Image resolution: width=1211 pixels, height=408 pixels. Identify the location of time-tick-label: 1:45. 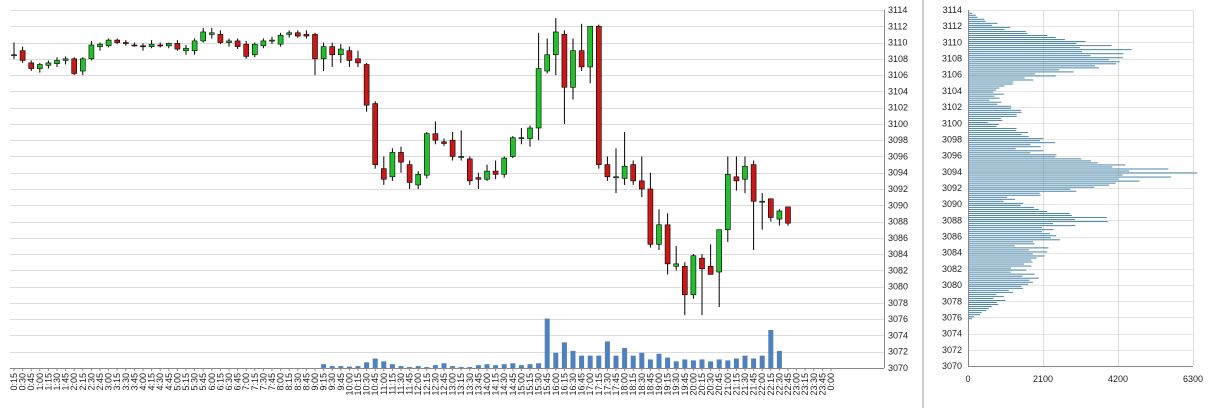
(66, 382).